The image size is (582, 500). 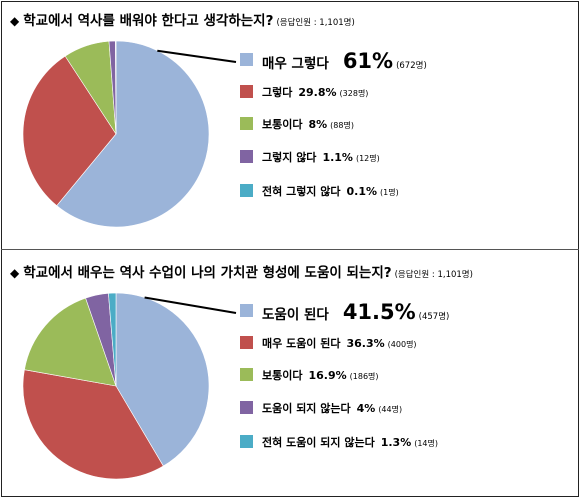 I want to click on legend-text: 보통이다 8% (88명), so click(x=308, y=124).